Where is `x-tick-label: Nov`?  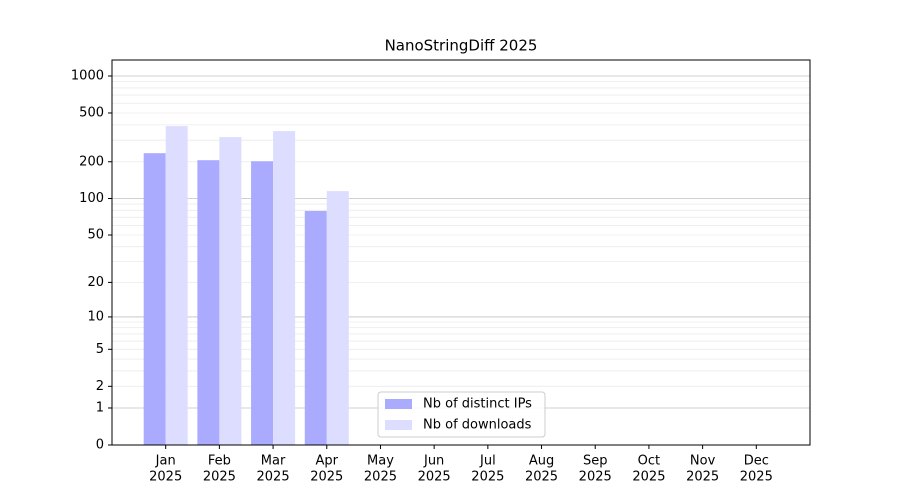 x-tick-label: Nov is located at coordinates (703, 461).